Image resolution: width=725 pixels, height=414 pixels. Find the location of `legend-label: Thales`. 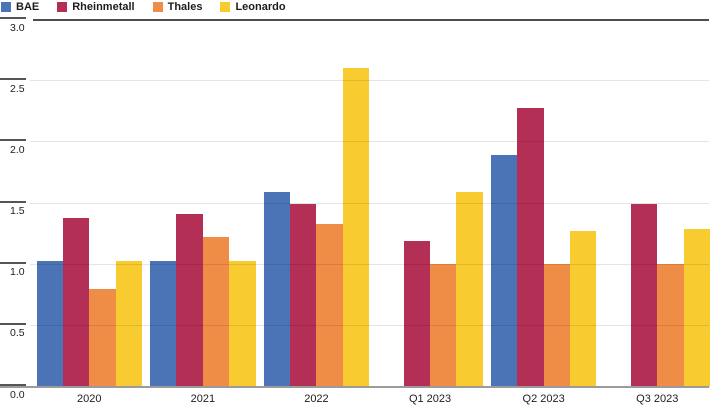

legend-label: Thales is located at coordinates (185, 7).